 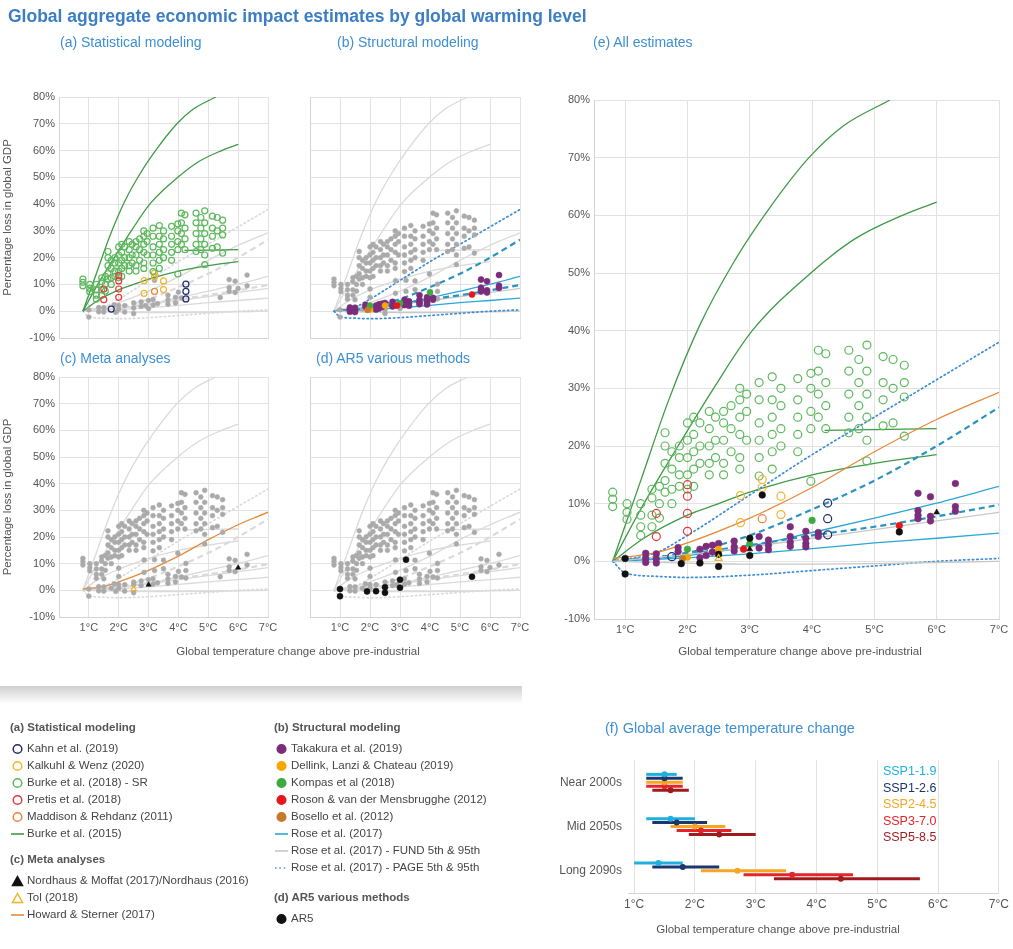 I want to click on legend-label: AR5, so click(x=302, y=918).